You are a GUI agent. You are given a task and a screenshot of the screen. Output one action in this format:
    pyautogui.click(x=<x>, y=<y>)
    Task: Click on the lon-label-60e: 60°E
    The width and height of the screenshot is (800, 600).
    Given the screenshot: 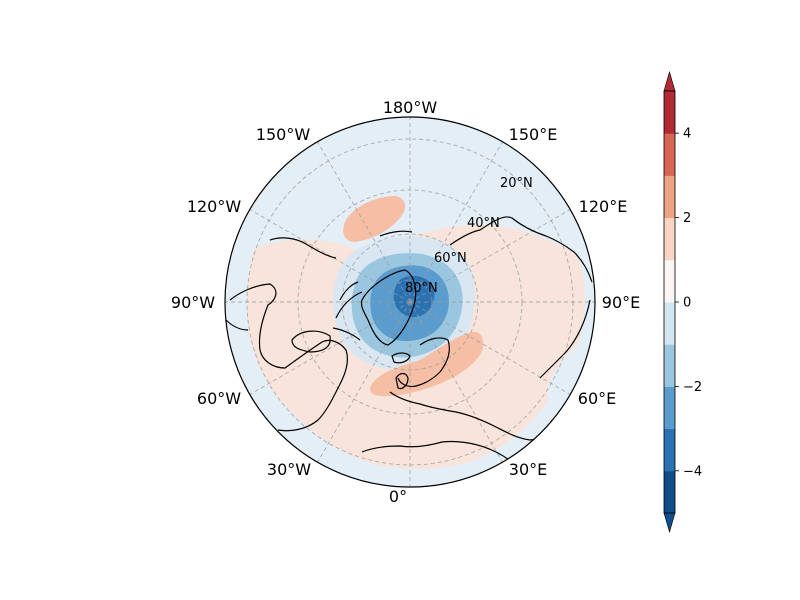 What is the action you would take?
    pyautogui.click(x=597, y=398)
    